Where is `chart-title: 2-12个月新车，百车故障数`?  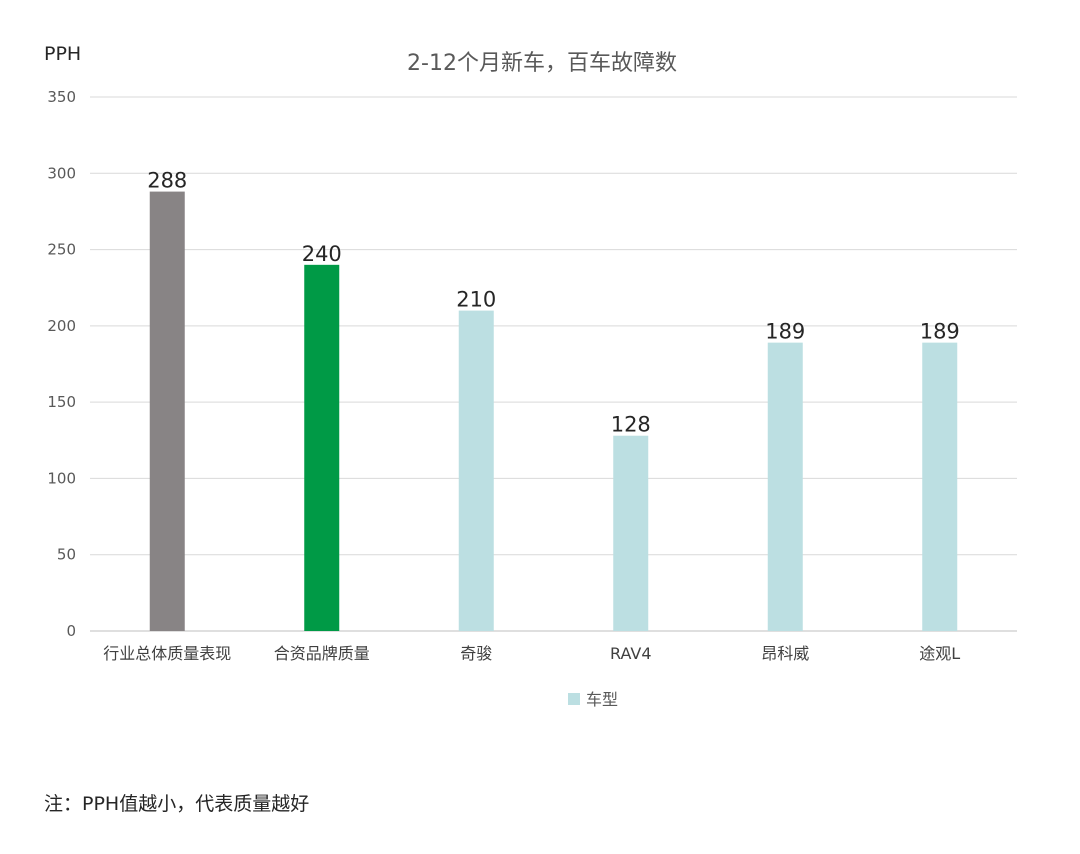
chart-title: 2-12个月新车，百车故障数 is located at coordinates (542, 63).